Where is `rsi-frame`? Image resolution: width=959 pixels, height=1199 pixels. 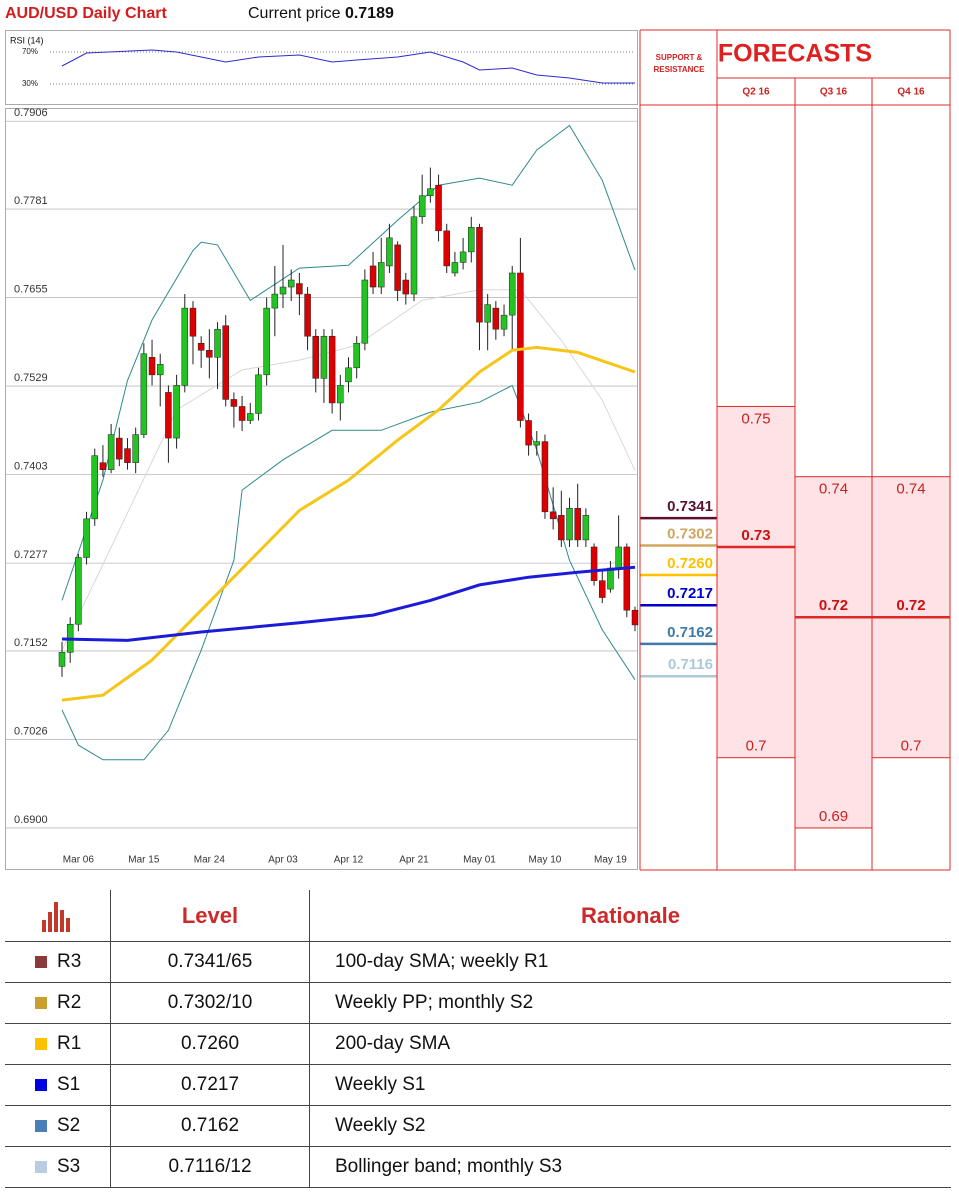 rsi-frame is located at coordinates (321, 67).